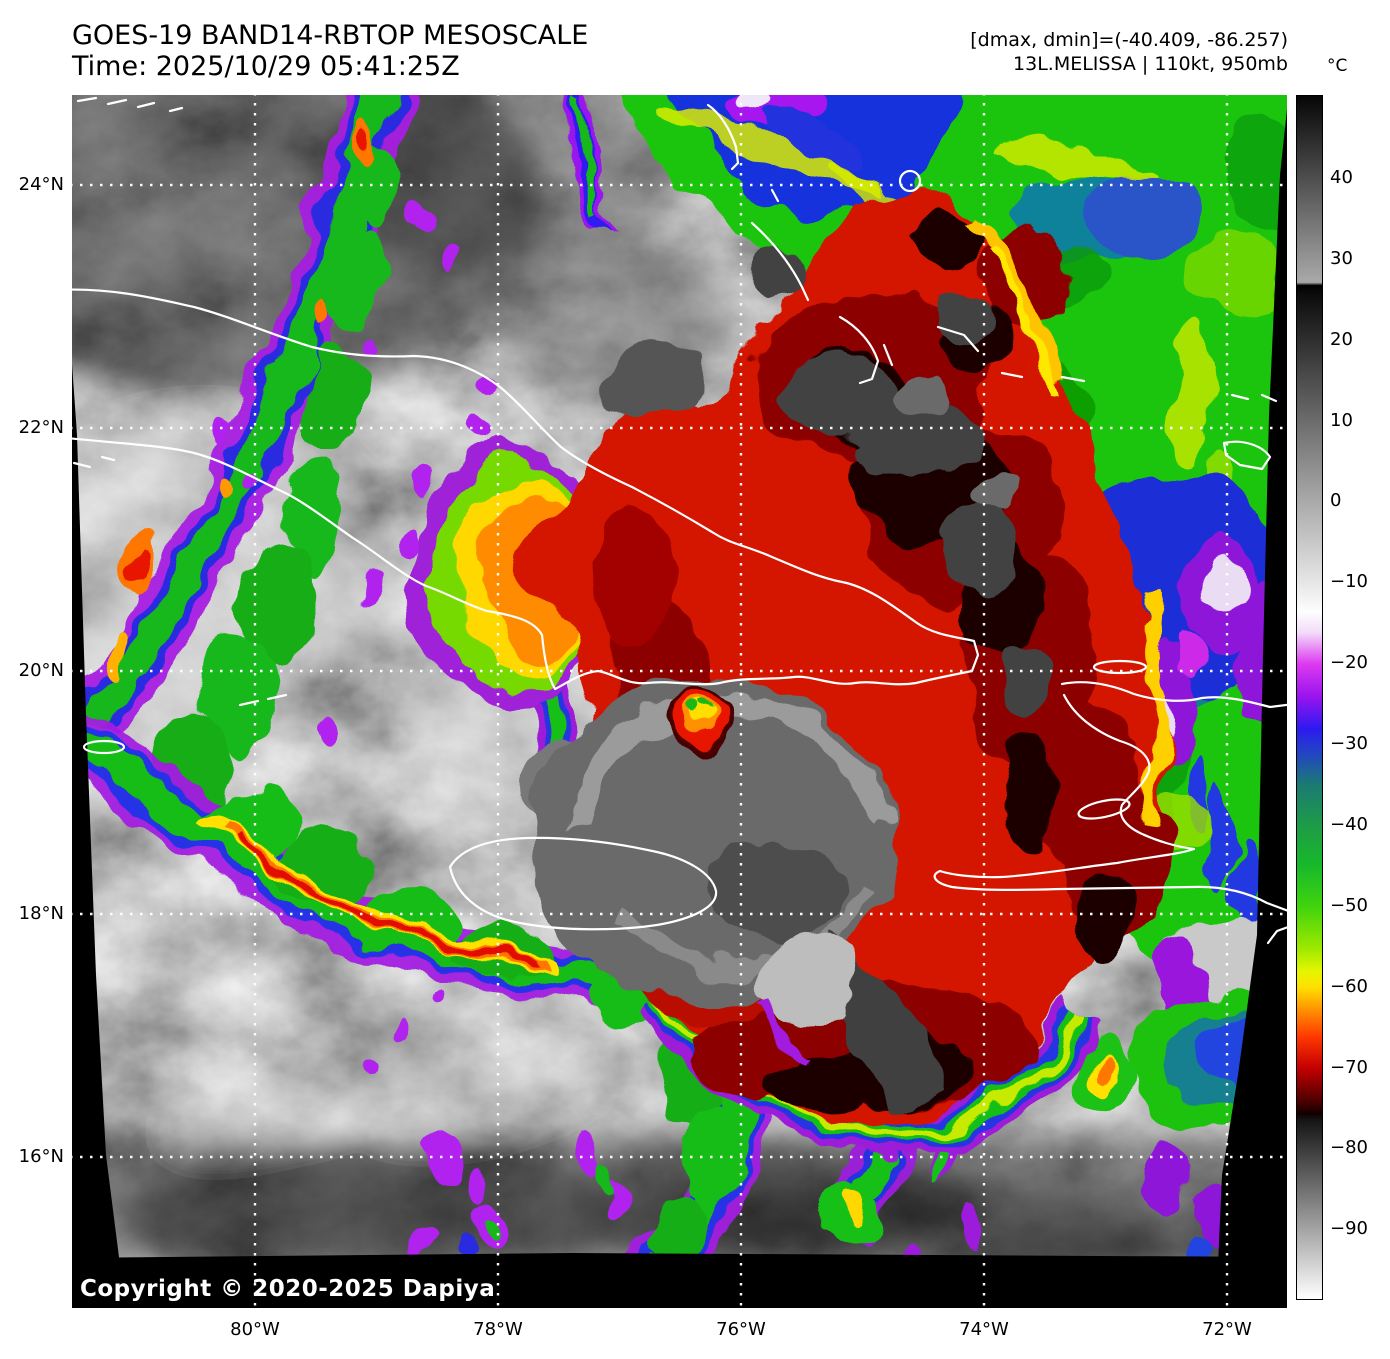 Image resolution: width=1390 pixels, height=1359 pixels. I want to click on latitude-tick-label: 24°N, so click(41, 184).